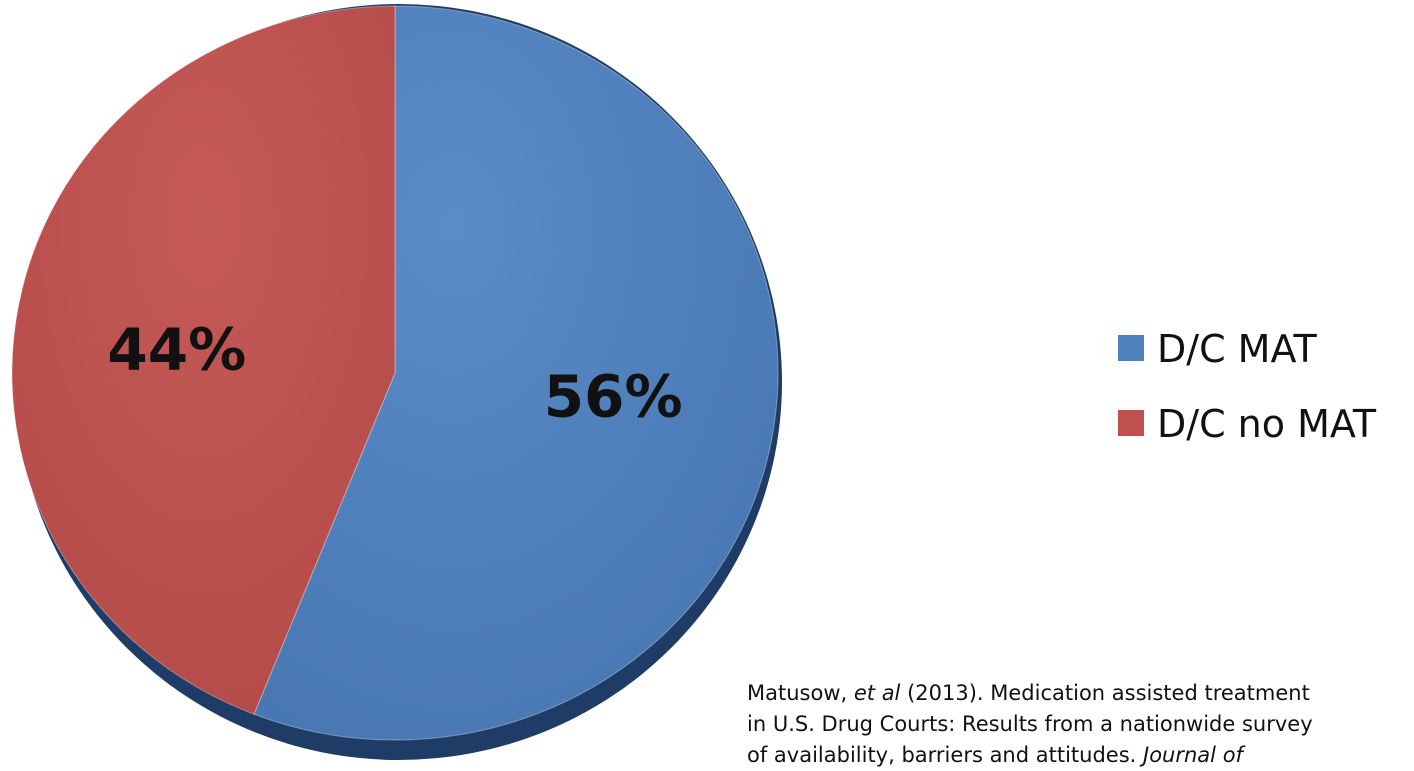 The width and height of the screenshot is (1414, 771). I want to click on legend-label: D/C no MAT, so click(1267, 424).